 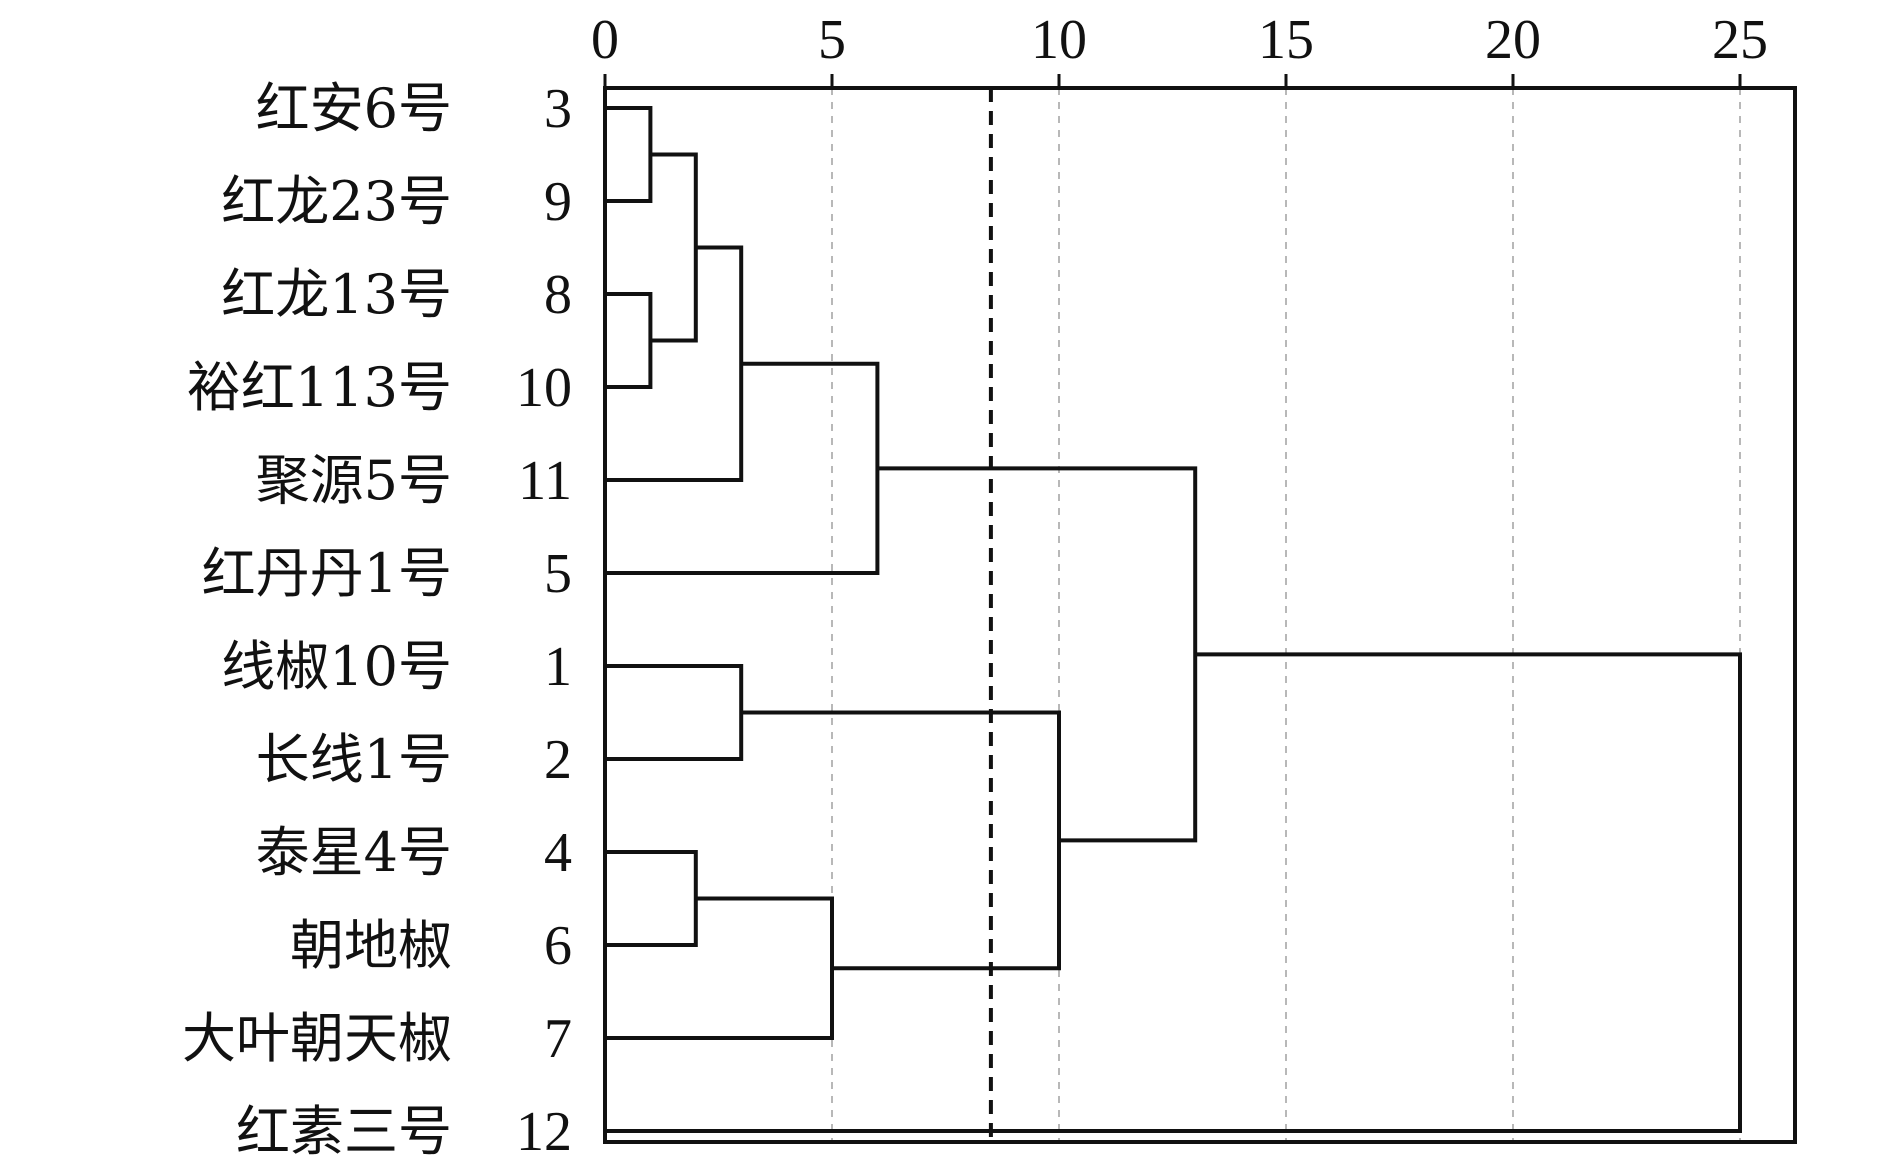 What do you see at coordinates (336, 201) in the screenshot?
I see `leaf-name-9: 红龙23号` at bounding box center [336, 201].